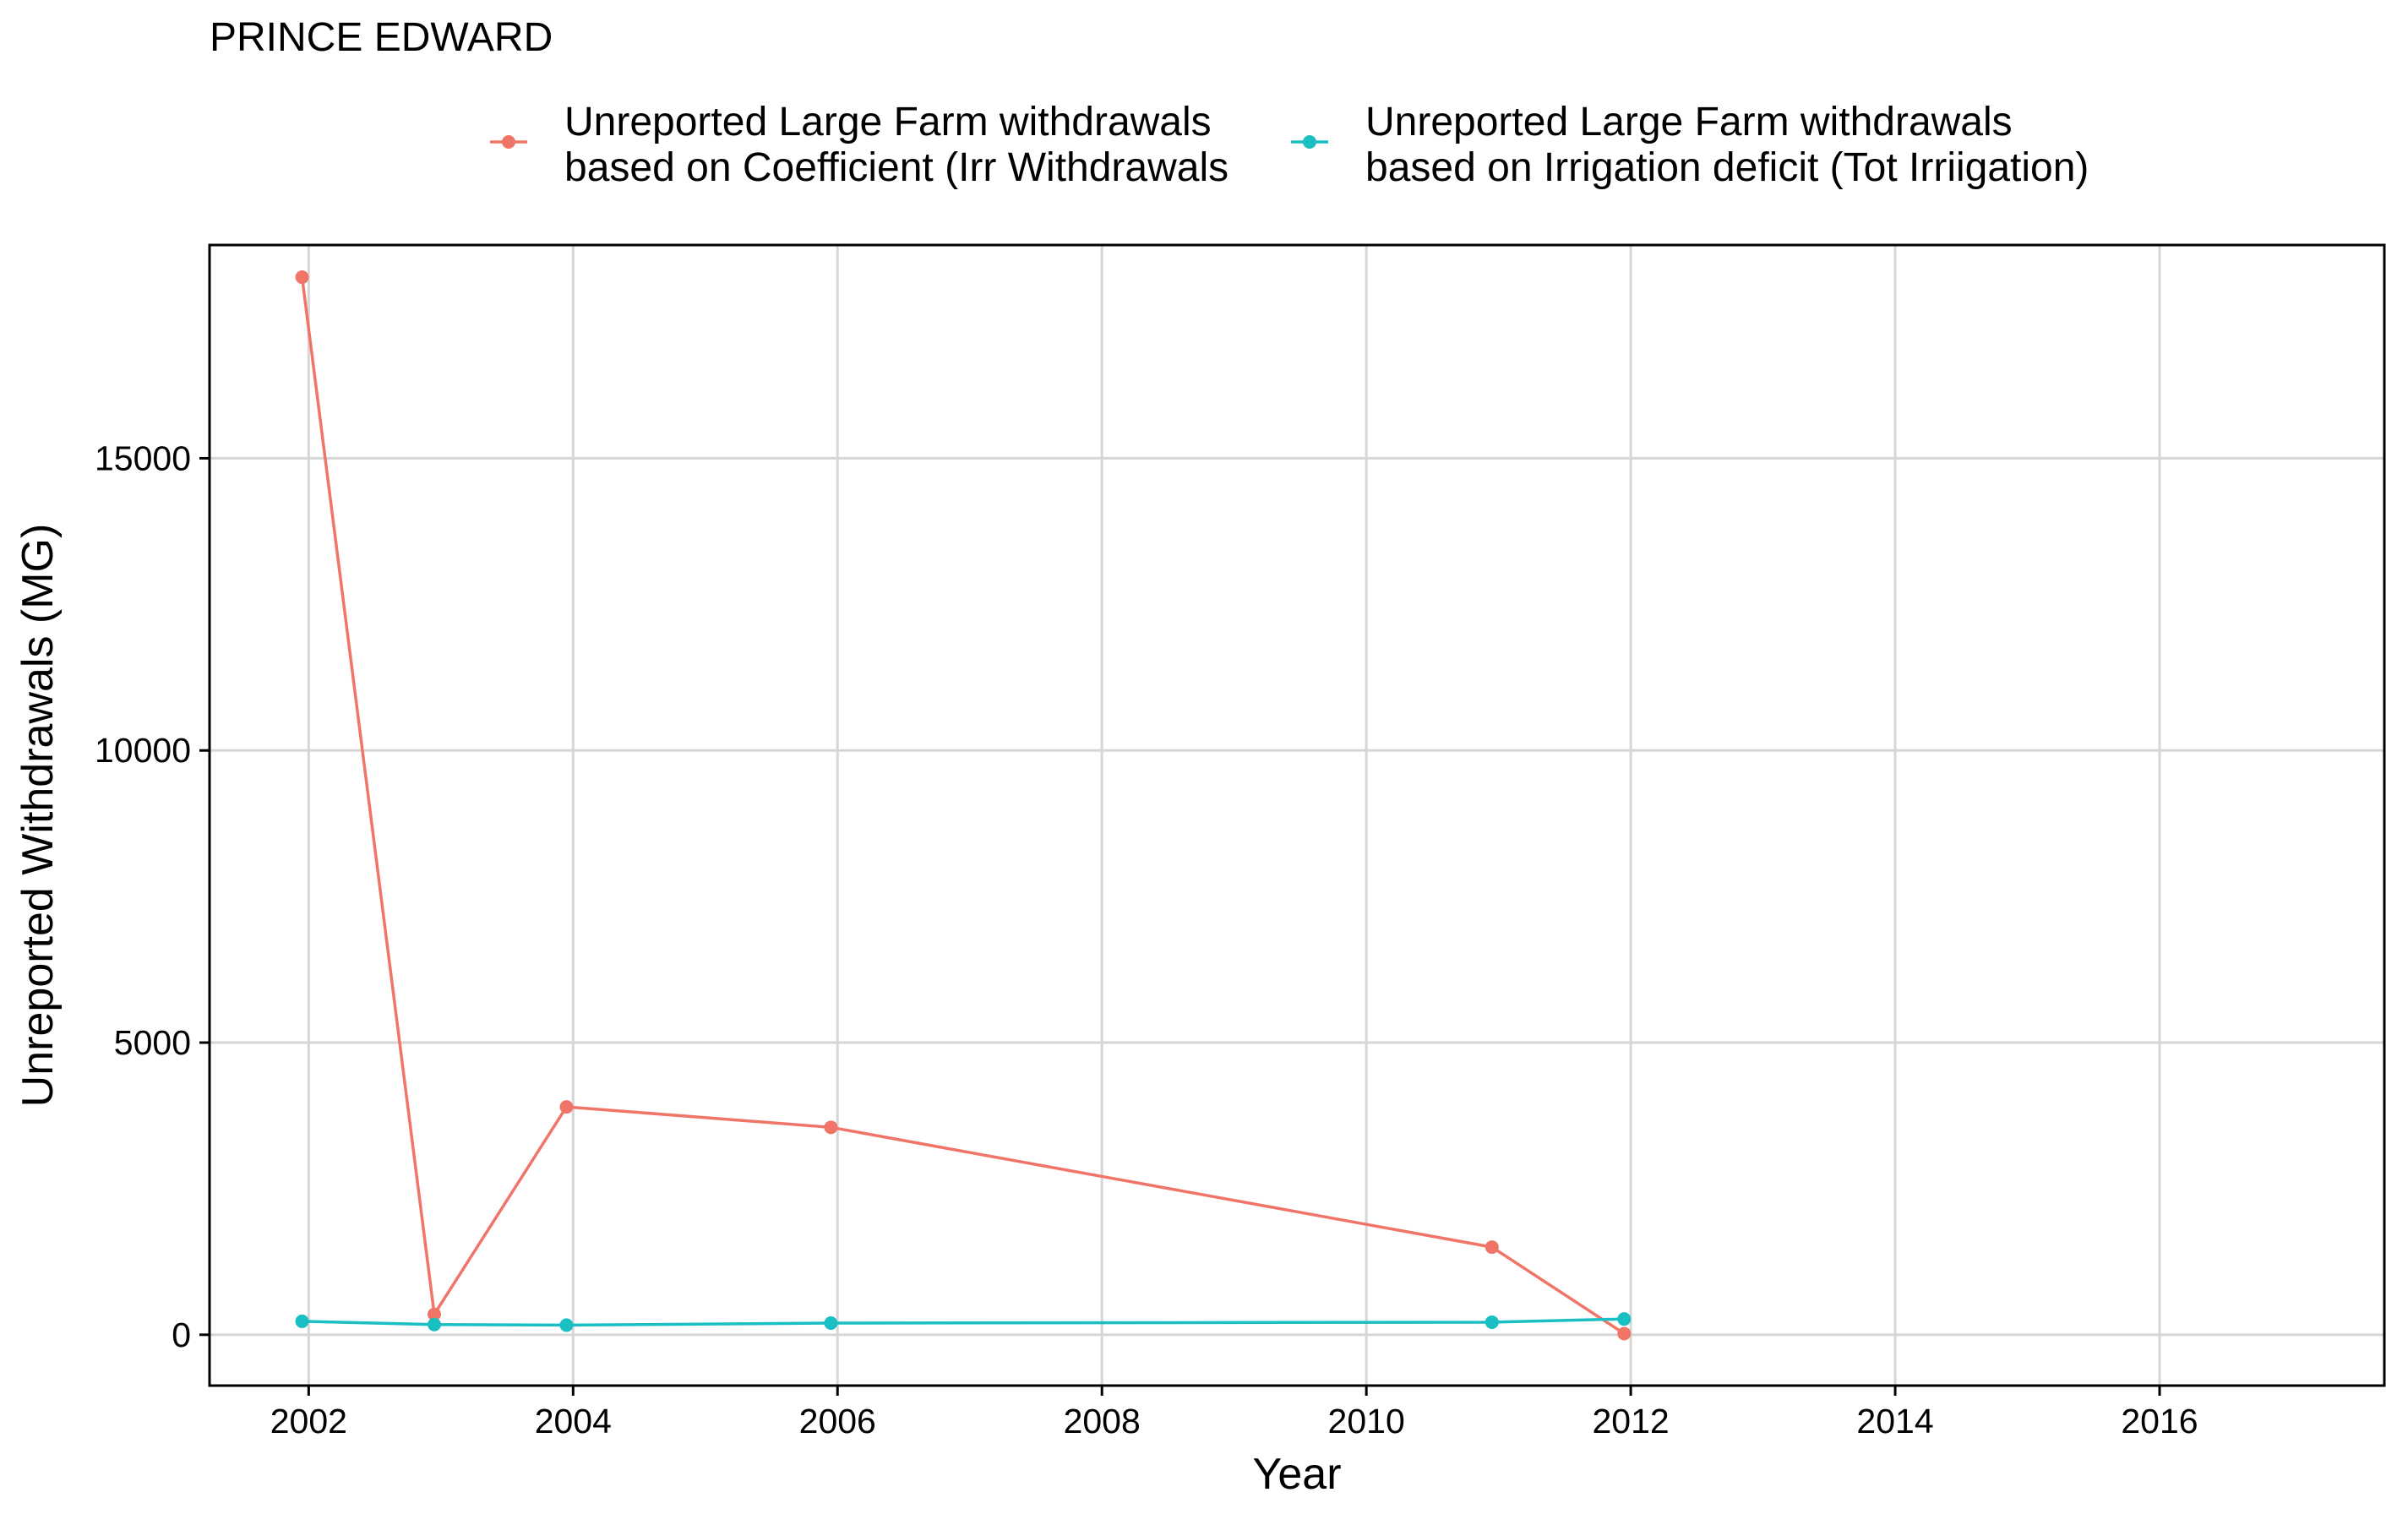 The height and width of the screenshot is (1525, 2408). What do you see at coordinates (1102, 1421) in the screenshot?
I see `x-tick-label: 2008` at bounding box center [1102, 1421].